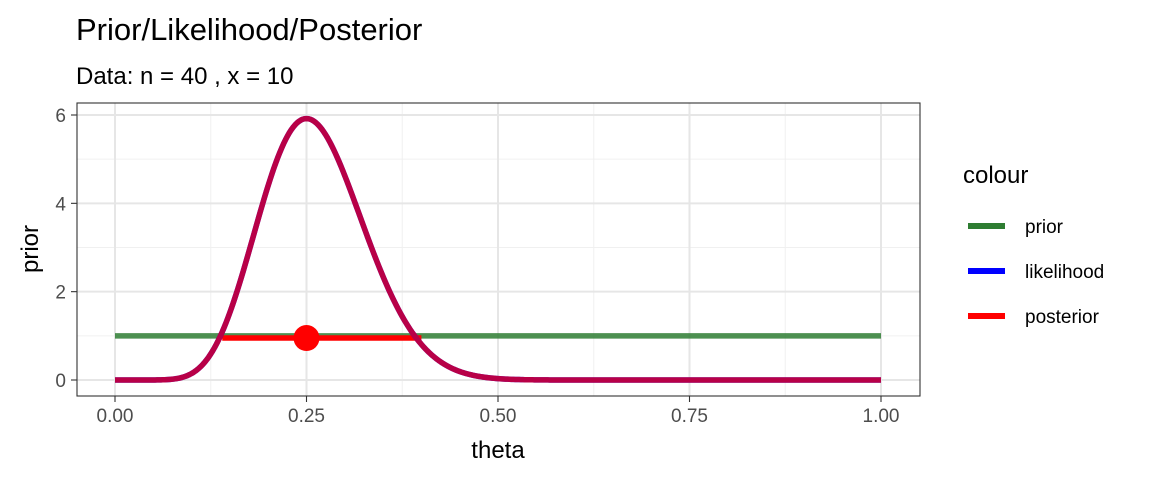 This screenshot has height=480, width=1152. Describe the element at coordinates (184, 76) in the screenshot. I see `chart-subtitle: Data: n = 40 , x = 10` at that location.